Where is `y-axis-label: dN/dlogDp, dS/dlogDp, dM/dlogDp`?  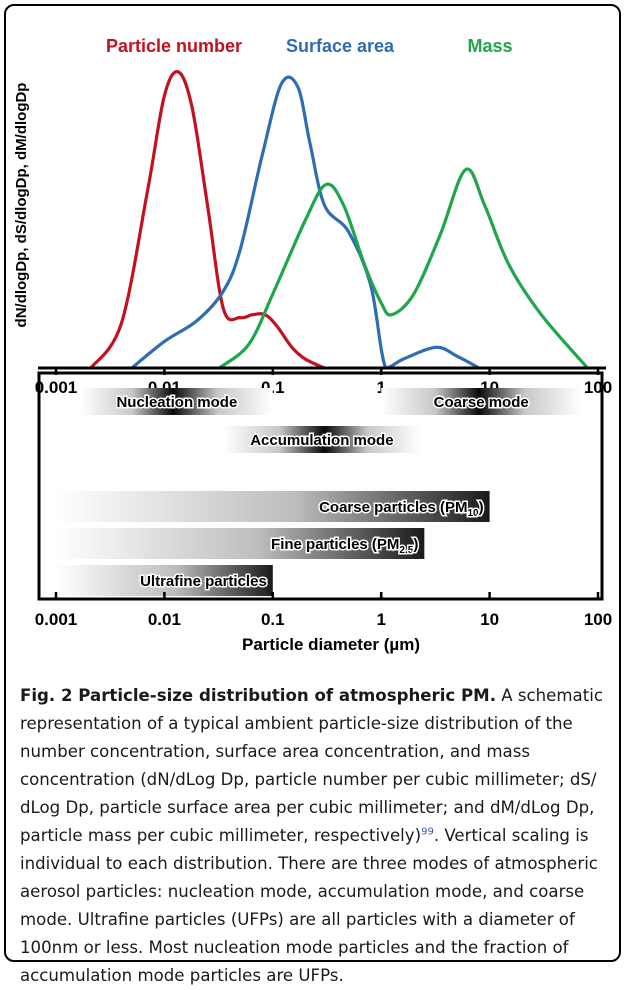
y-axis-label: dN/dlogDp, dS/dlogDp, dM/dlogDp is located at coordinates (21, 205).